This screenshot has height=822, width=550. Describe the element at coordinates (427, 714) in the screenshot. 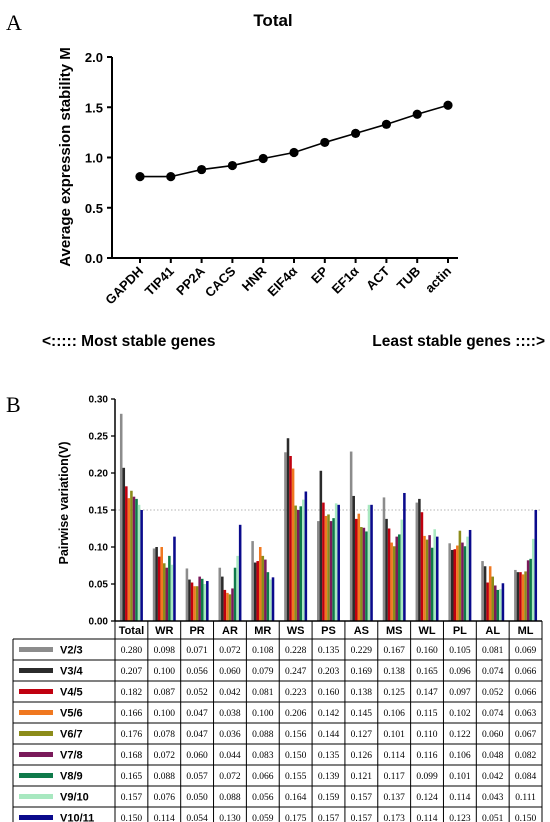

I see `table-cell: 0.115` at that location.